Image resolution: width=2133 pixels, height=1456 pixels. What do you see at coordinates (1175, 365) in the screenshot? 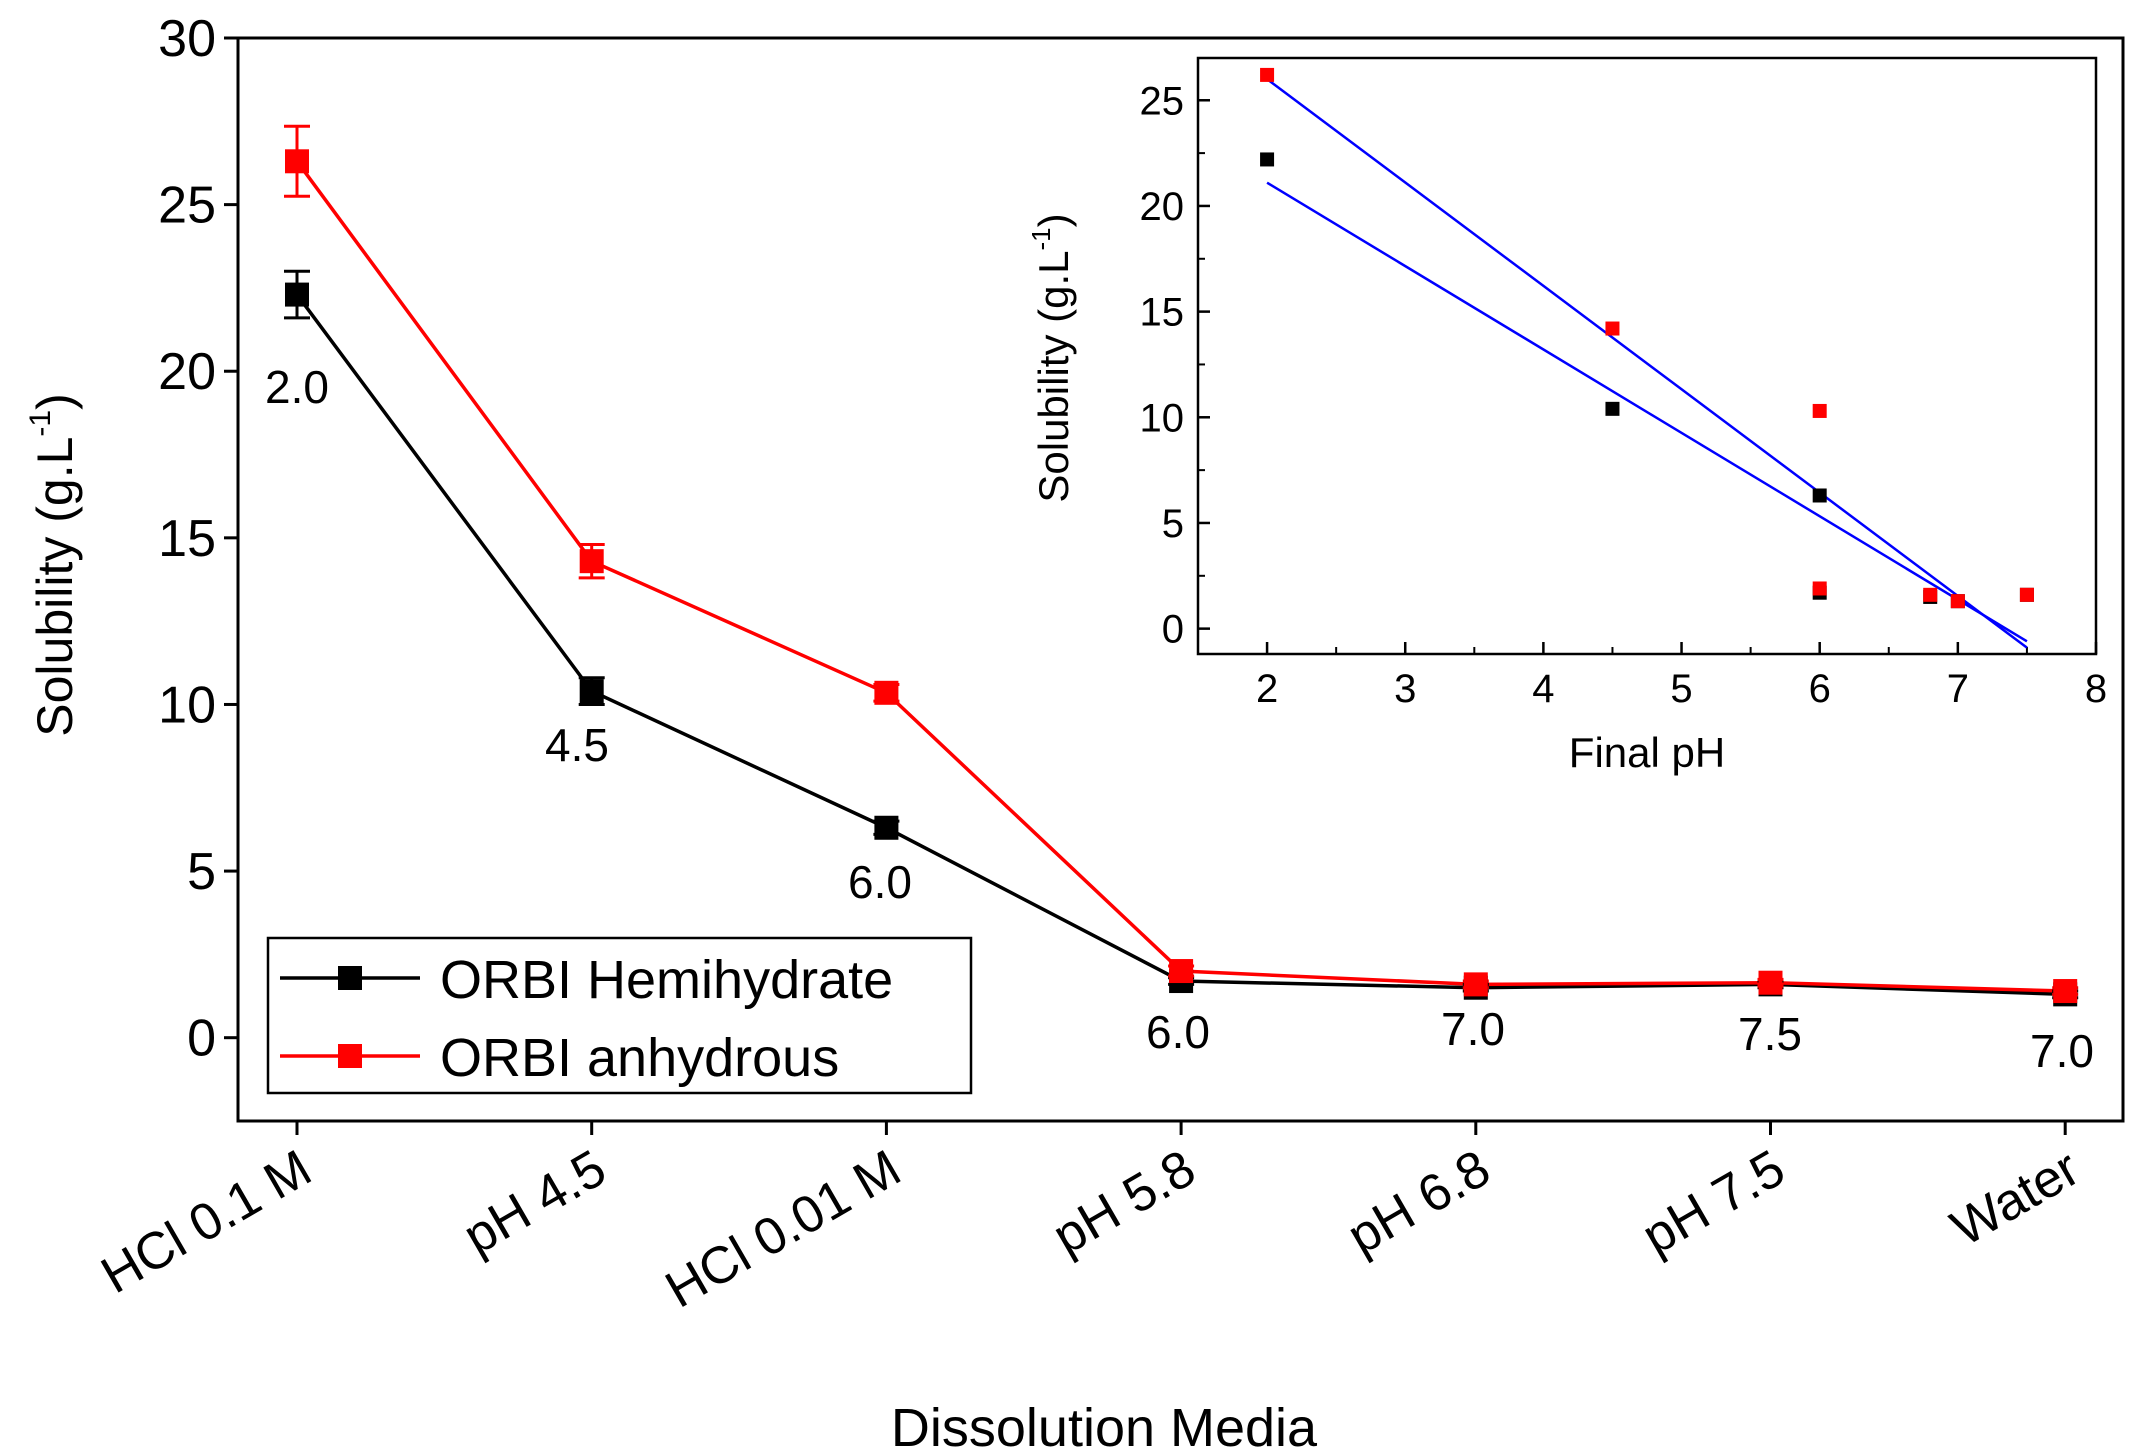
I see `inset-y-axis: 0 5 10 15 20 25` at bounding box center [1175, 365].